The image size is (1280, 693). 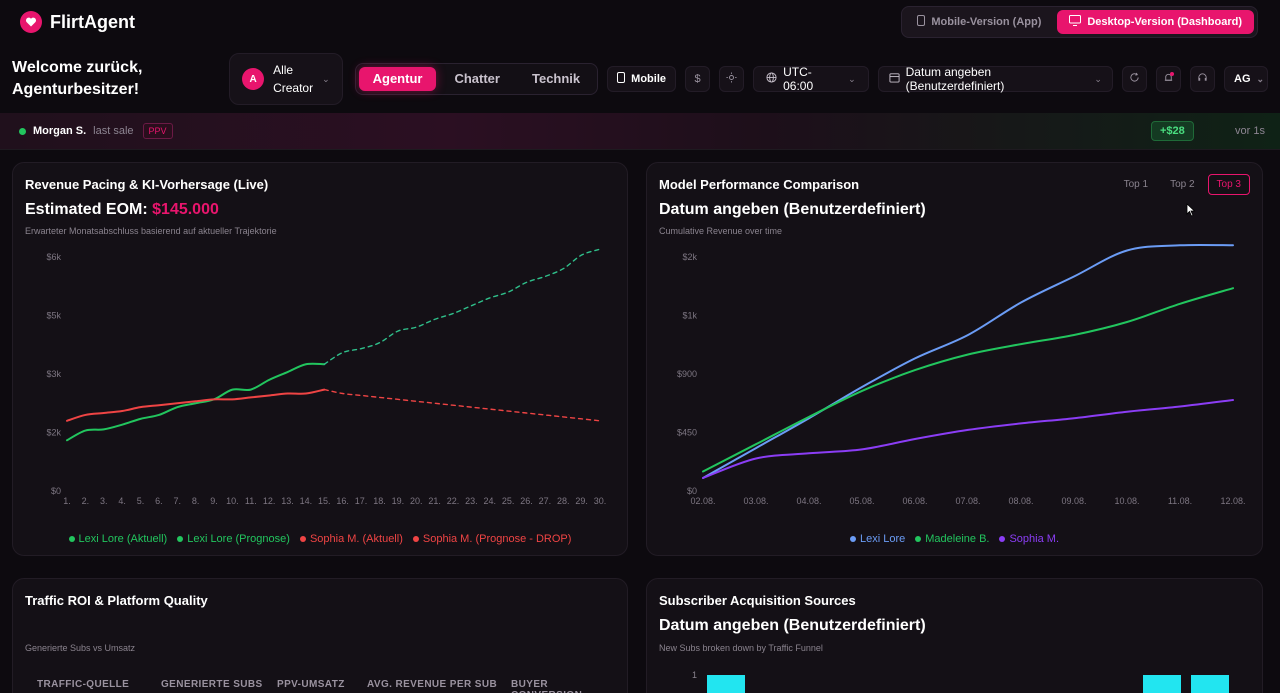 I want to click on x-tick-label: 15., so click(x=324, y=501).